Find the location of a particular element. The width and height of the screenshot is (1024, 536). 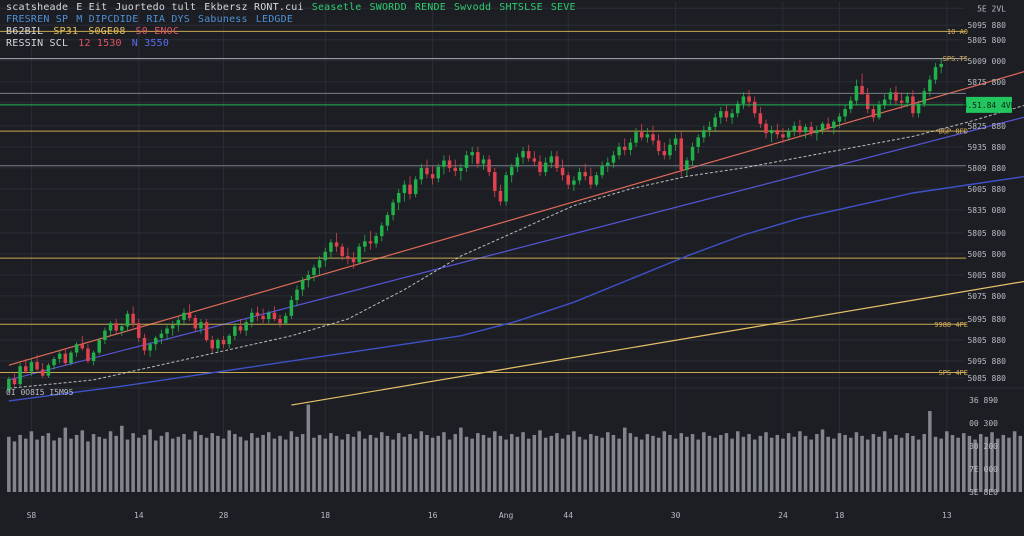

price-tick-label: 5805 800 is located at coordinates (986, 40).